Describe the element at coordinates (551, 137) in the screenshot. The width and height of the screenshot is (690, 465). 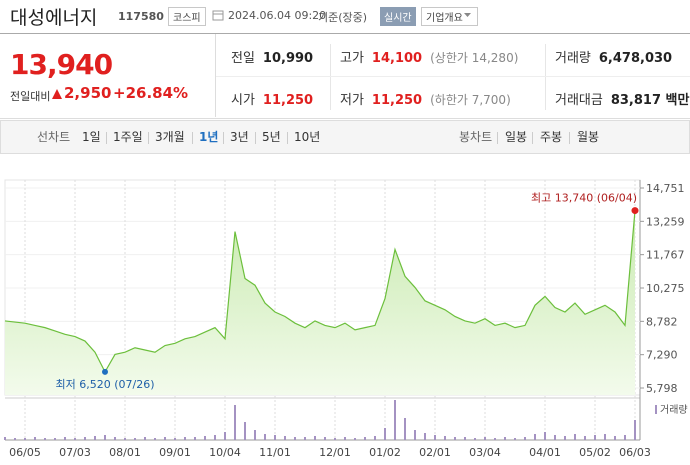
I see `candle-tab: 주봉` at that location.